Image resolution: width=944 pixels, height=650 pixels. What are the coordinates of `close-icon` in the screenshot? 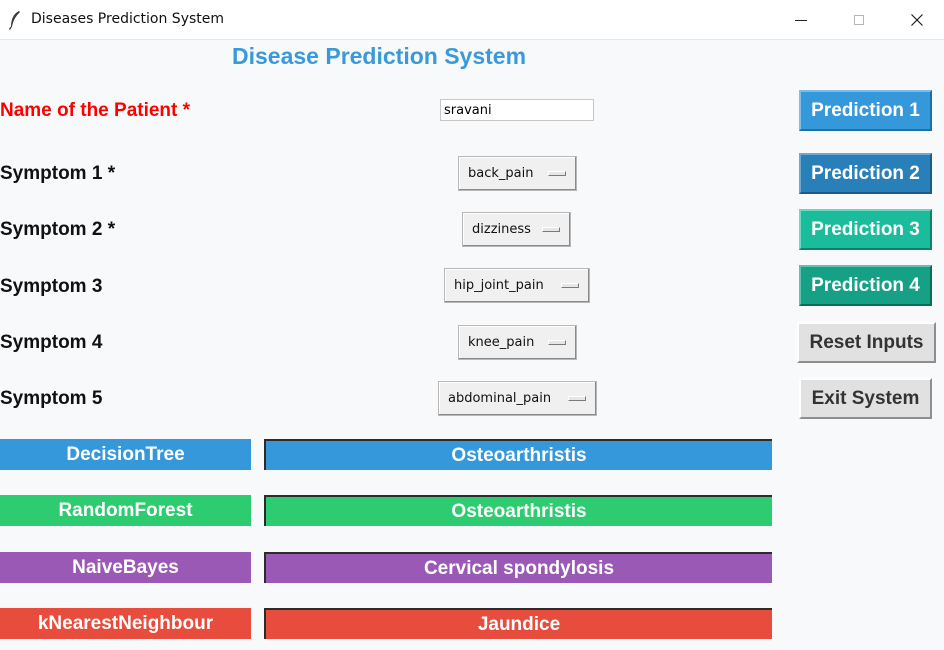 It's located at (917, 19).